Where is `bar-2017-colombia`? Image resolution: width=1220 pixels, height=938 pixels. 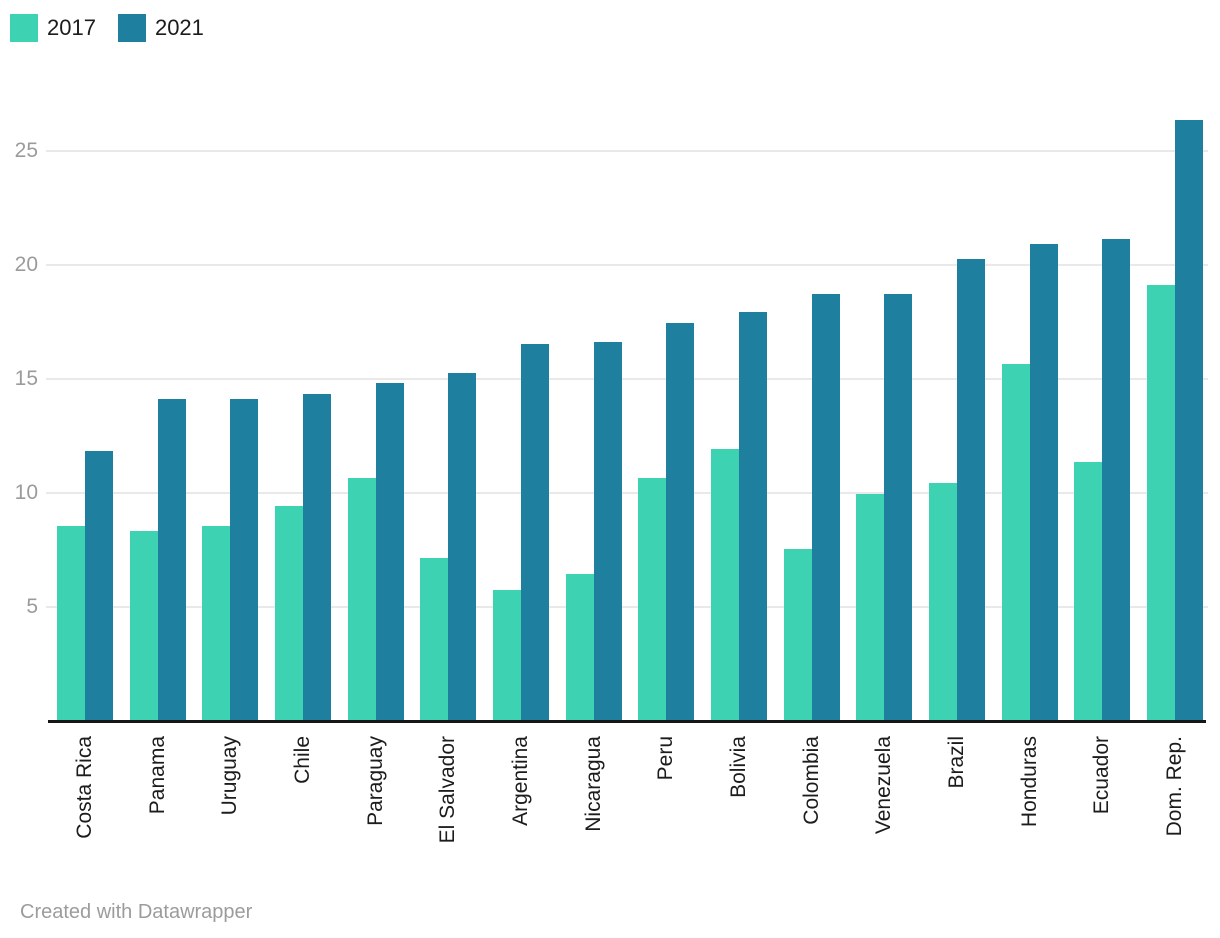
bar-2017-colombia is located at coordinates (797, 634).